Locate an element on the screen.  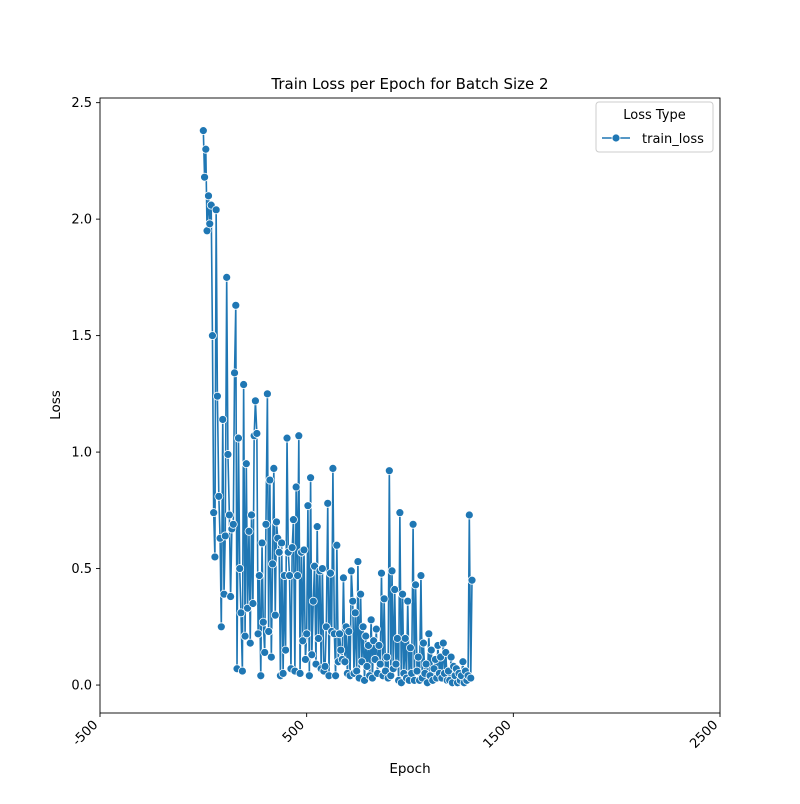
legend-box is located at coordinates (654, 127).